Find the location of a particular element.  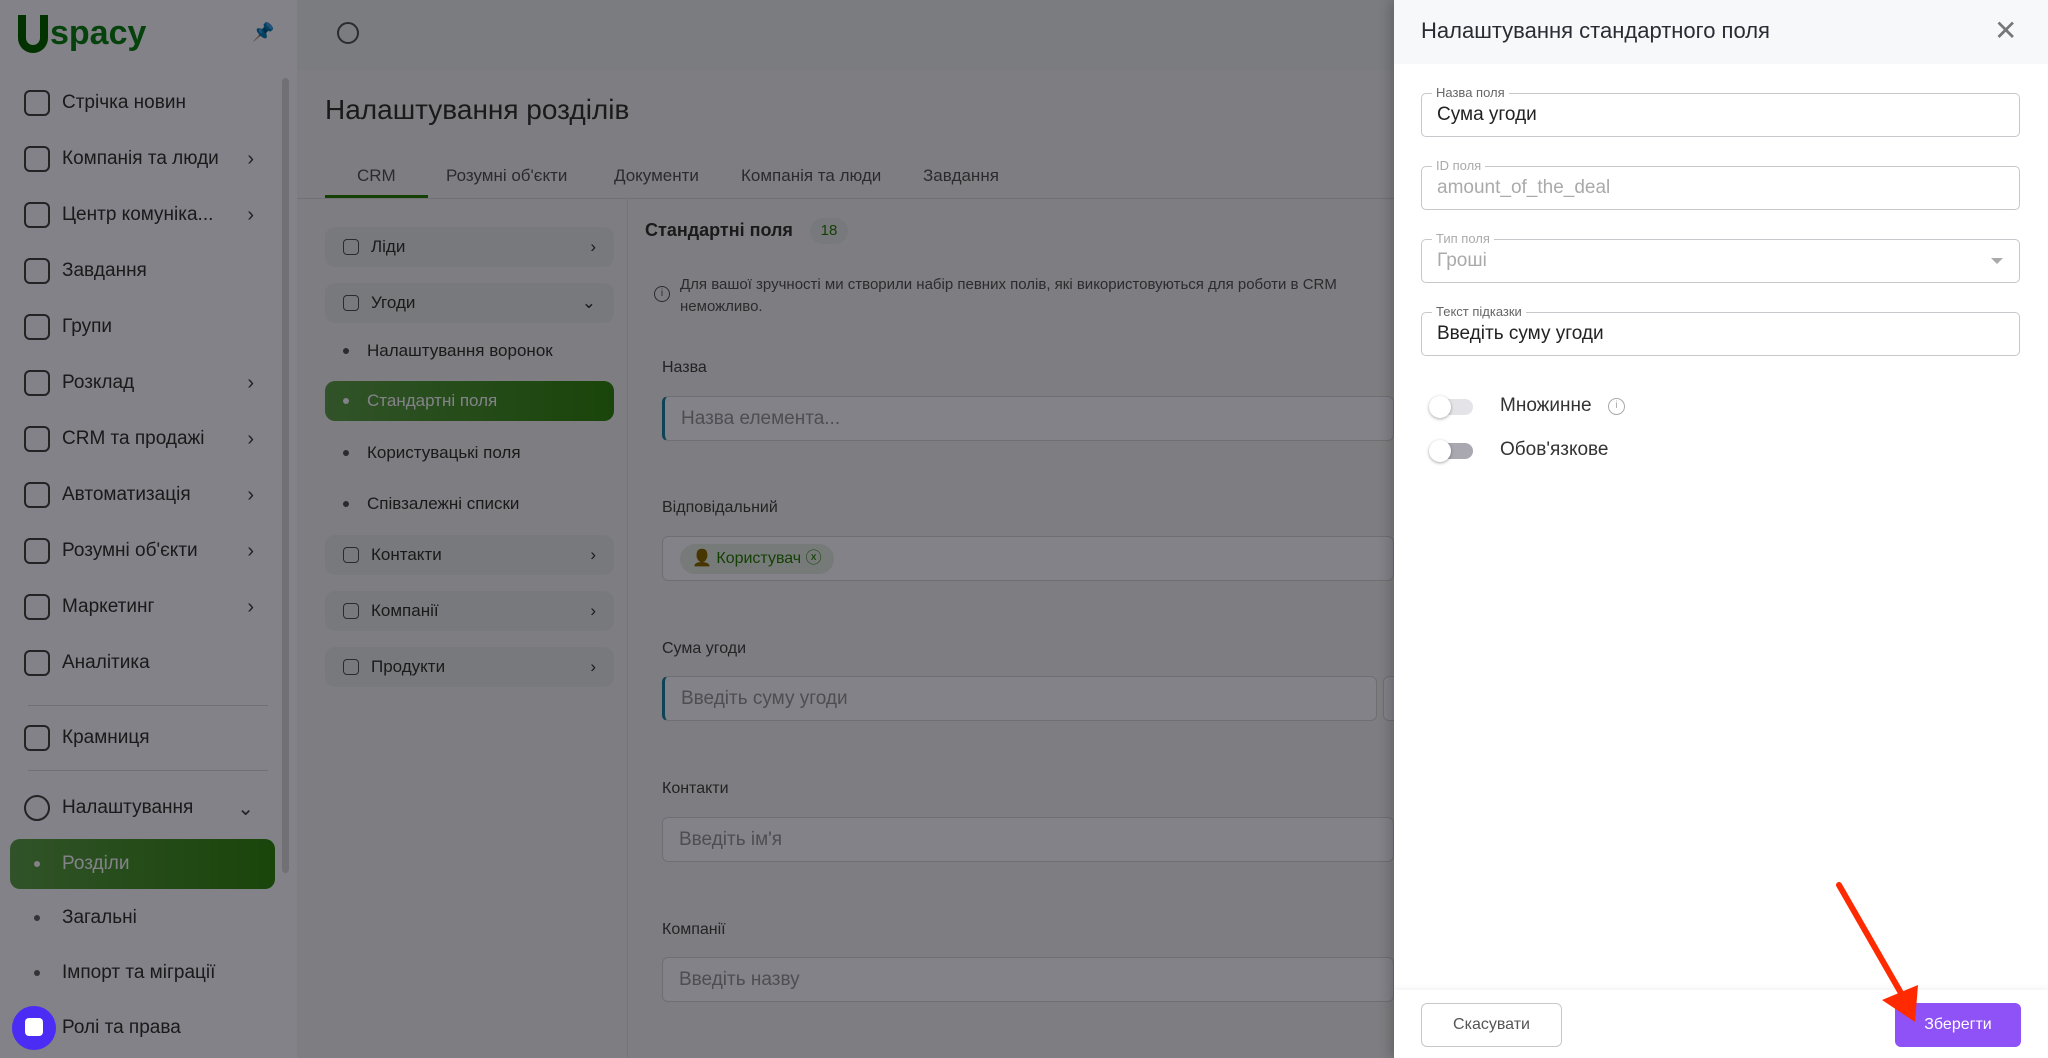

top-bar is located at coordinates (845, 35).